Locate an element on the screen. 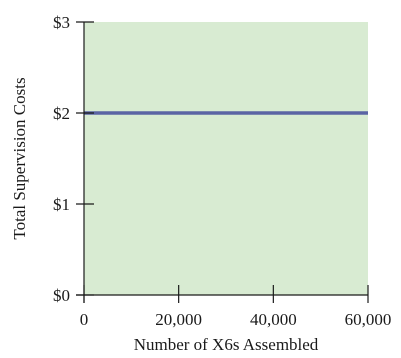  y-axis-title: Total Supervision Costs is located at coordinates (19, 158).